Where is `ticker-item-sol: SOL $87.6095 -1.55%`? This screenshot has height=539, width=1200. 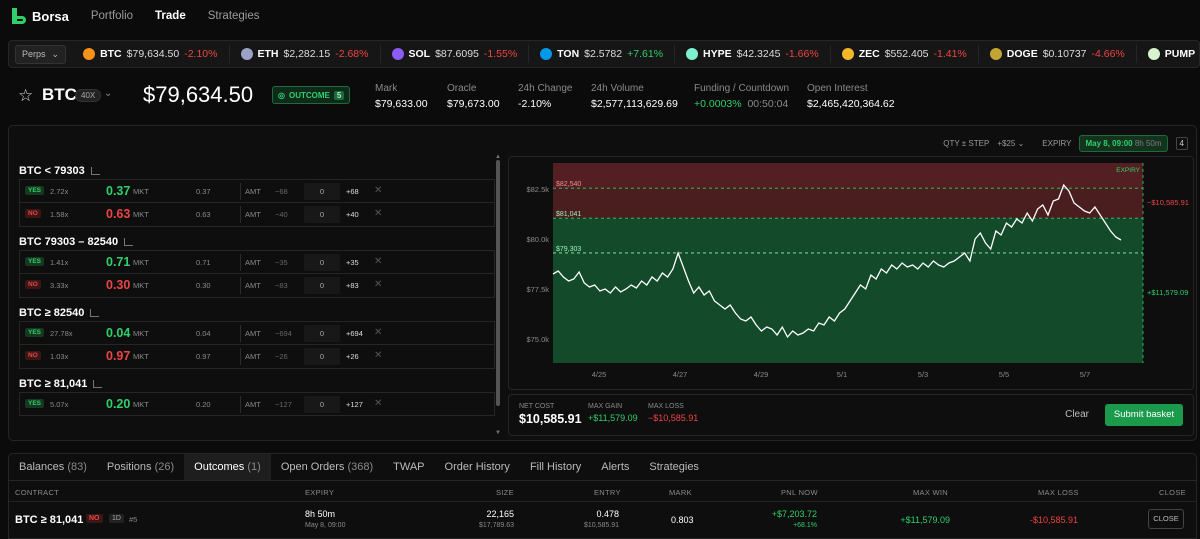 ticker-item-sol: SOL $87.6095 -1.55% is located at coordinates (455, 54).